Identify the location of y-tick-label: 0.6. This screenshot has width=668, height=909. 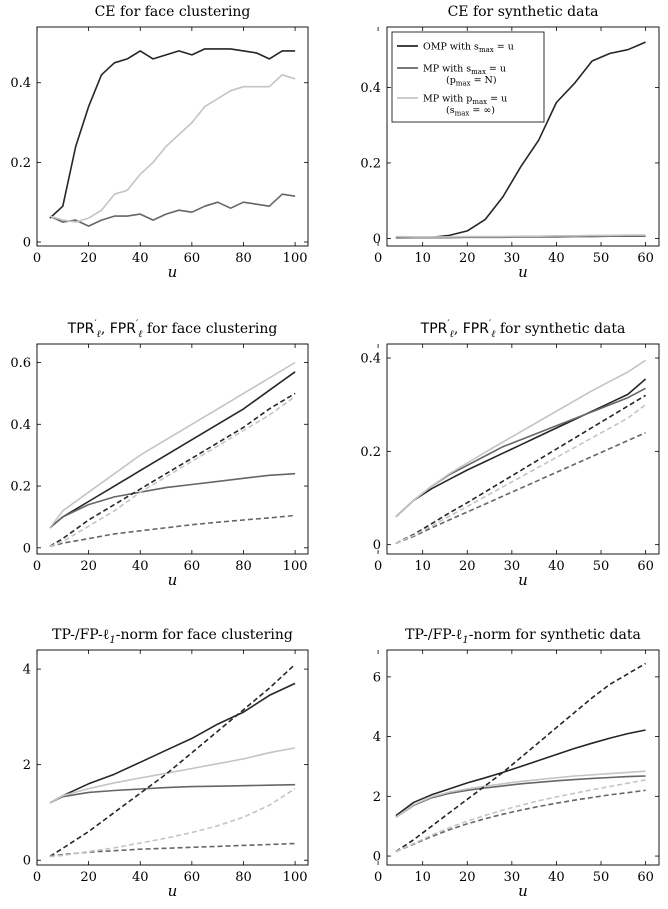
(20, 363).